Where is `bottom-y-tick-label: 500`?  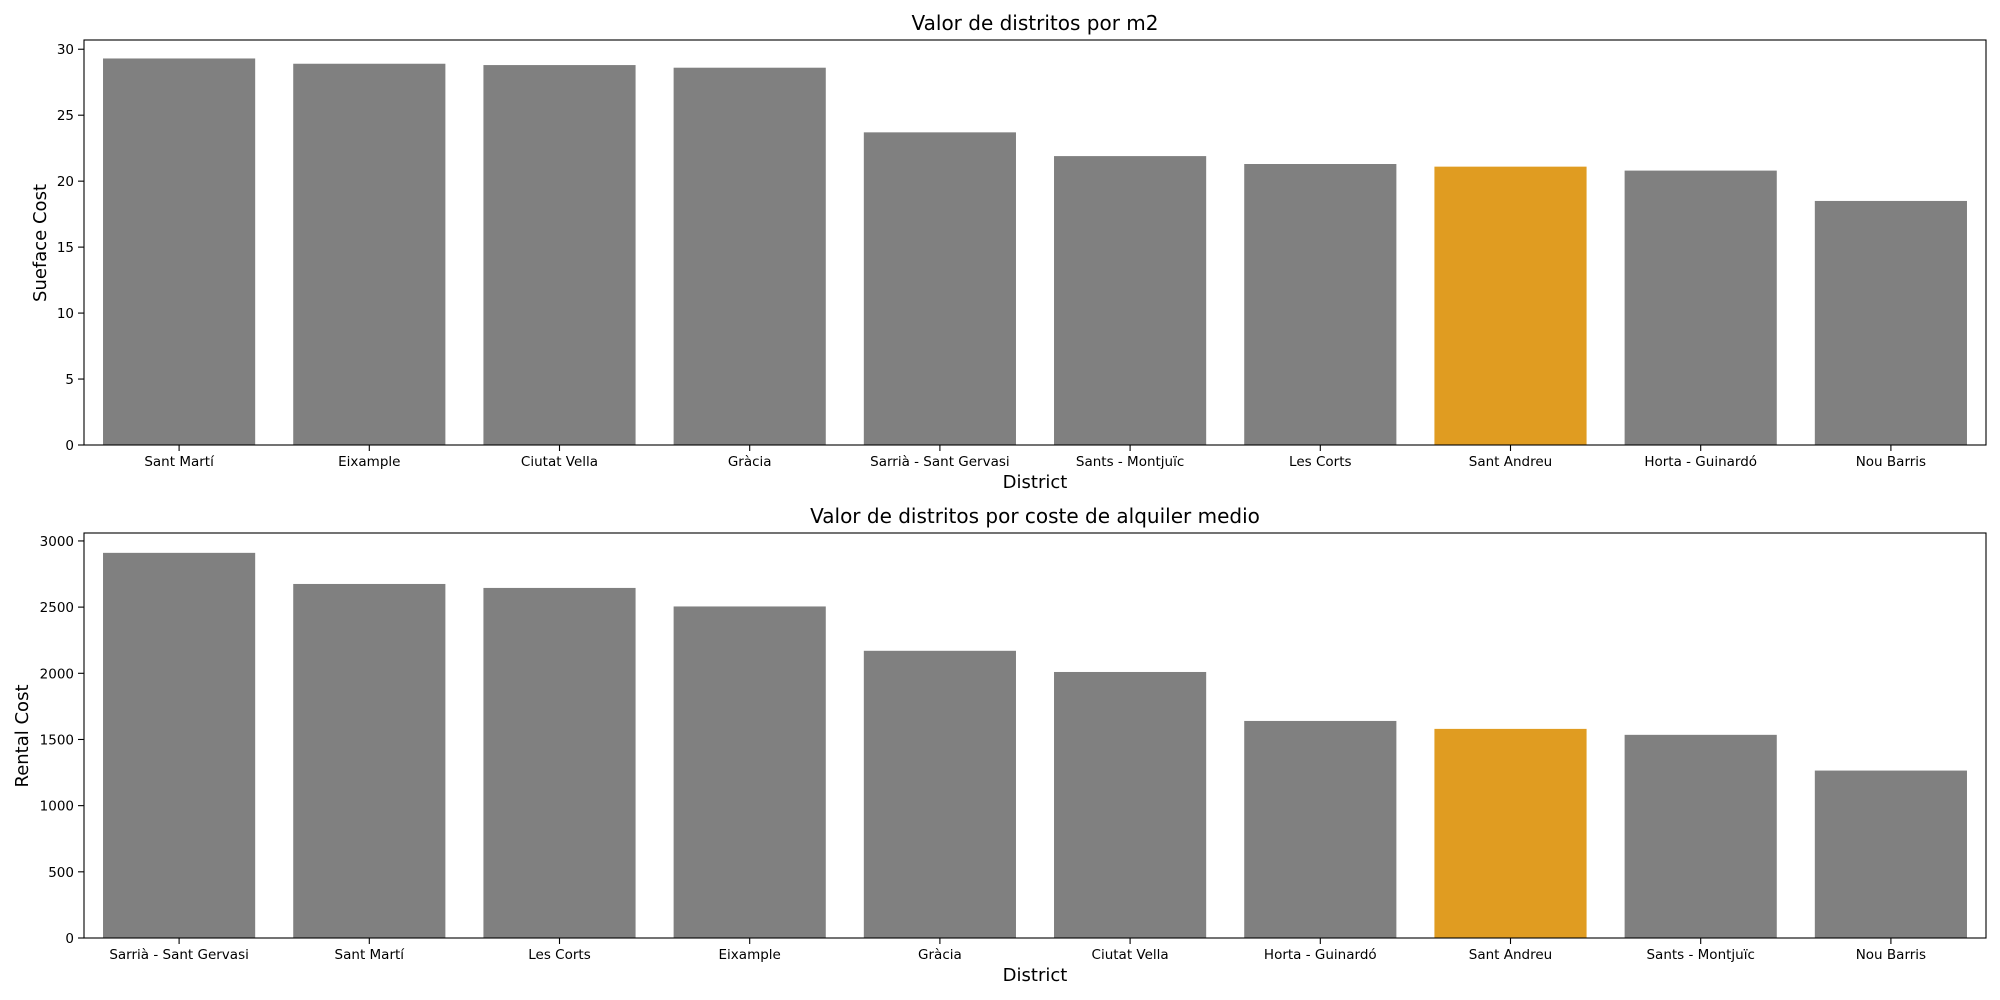 bottom-y-tick-label: 500 is located at coordinates (61, 873).